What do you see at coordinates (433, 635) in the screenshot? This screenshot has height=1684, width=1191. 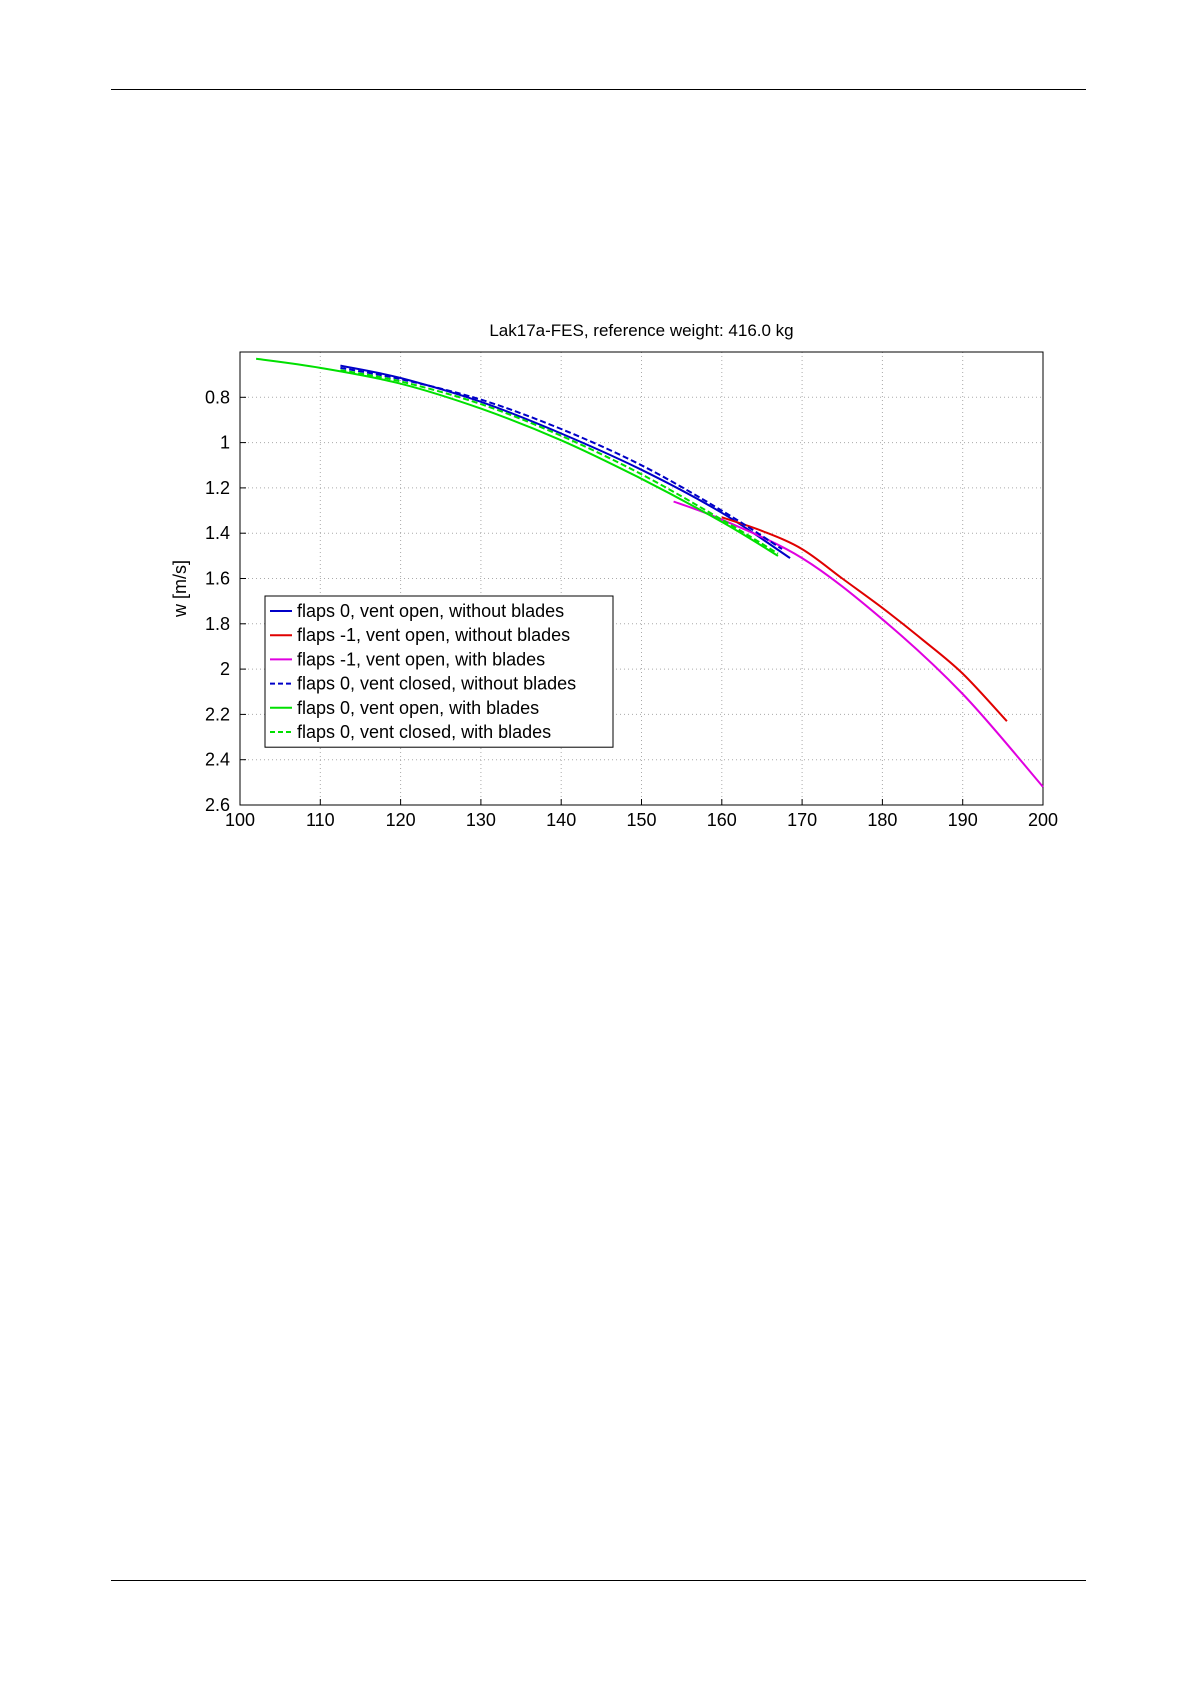 I see `legend-entry: flaps -1, vent open, without blades` at bounding box center [433, 635].